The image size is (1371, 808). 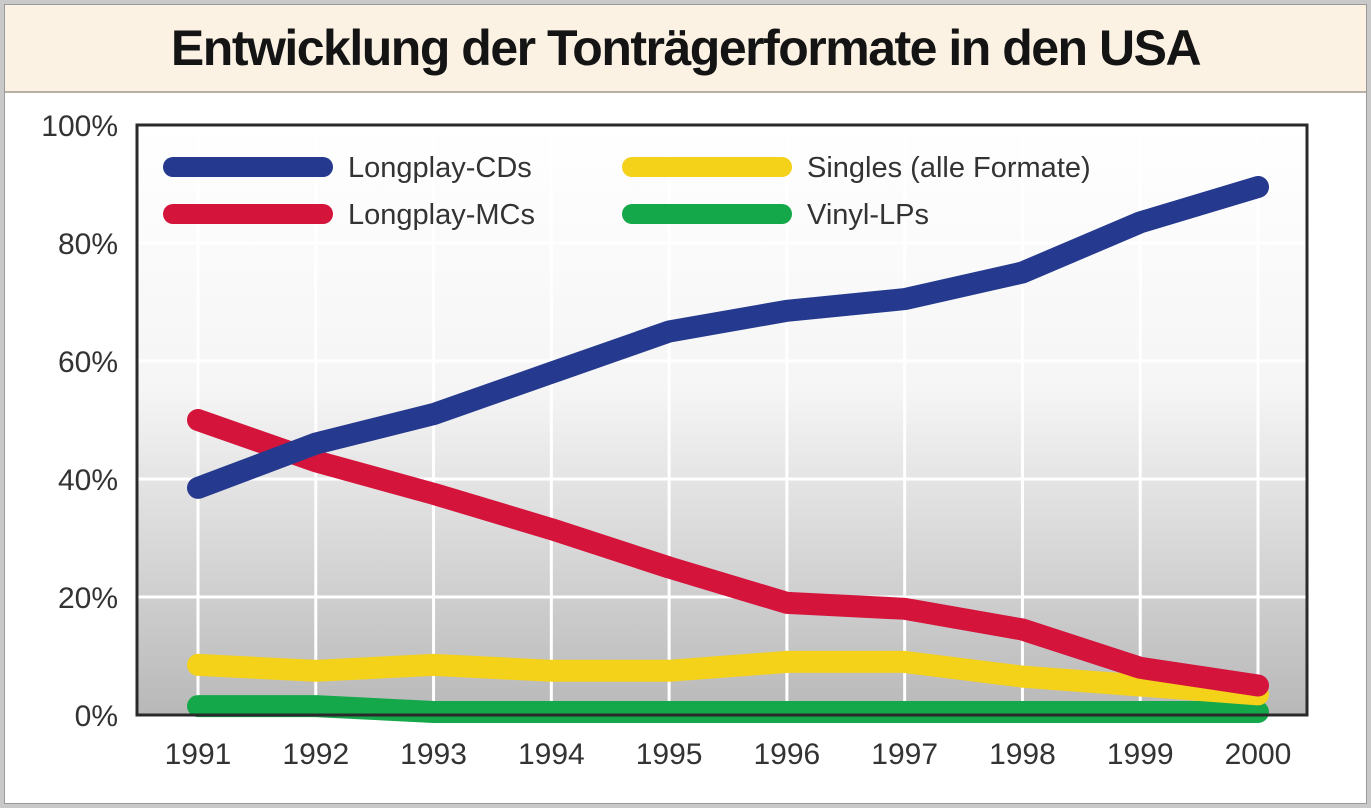 I want to click on x-tick-label: 1994, so click(x=551, y=754).